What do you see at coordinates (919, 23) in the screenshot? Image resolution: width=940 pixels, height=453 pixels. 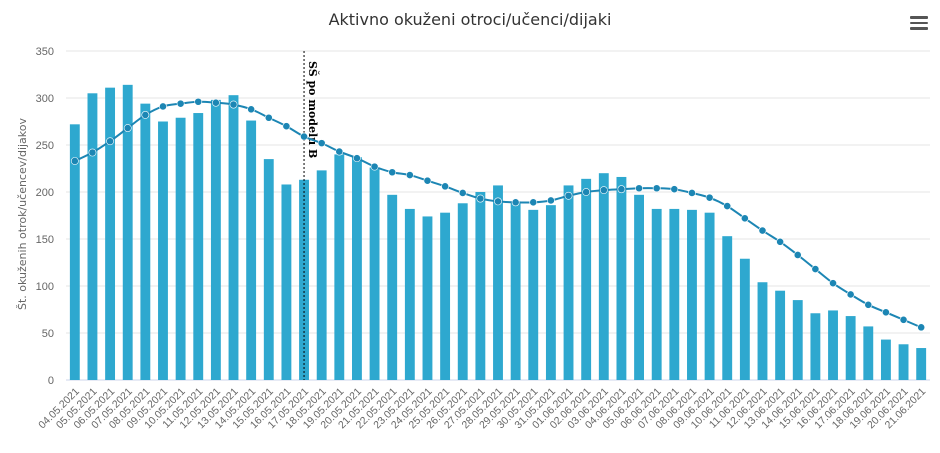 I see `hamburger-menu-icon` at bounding box center [919, 23].